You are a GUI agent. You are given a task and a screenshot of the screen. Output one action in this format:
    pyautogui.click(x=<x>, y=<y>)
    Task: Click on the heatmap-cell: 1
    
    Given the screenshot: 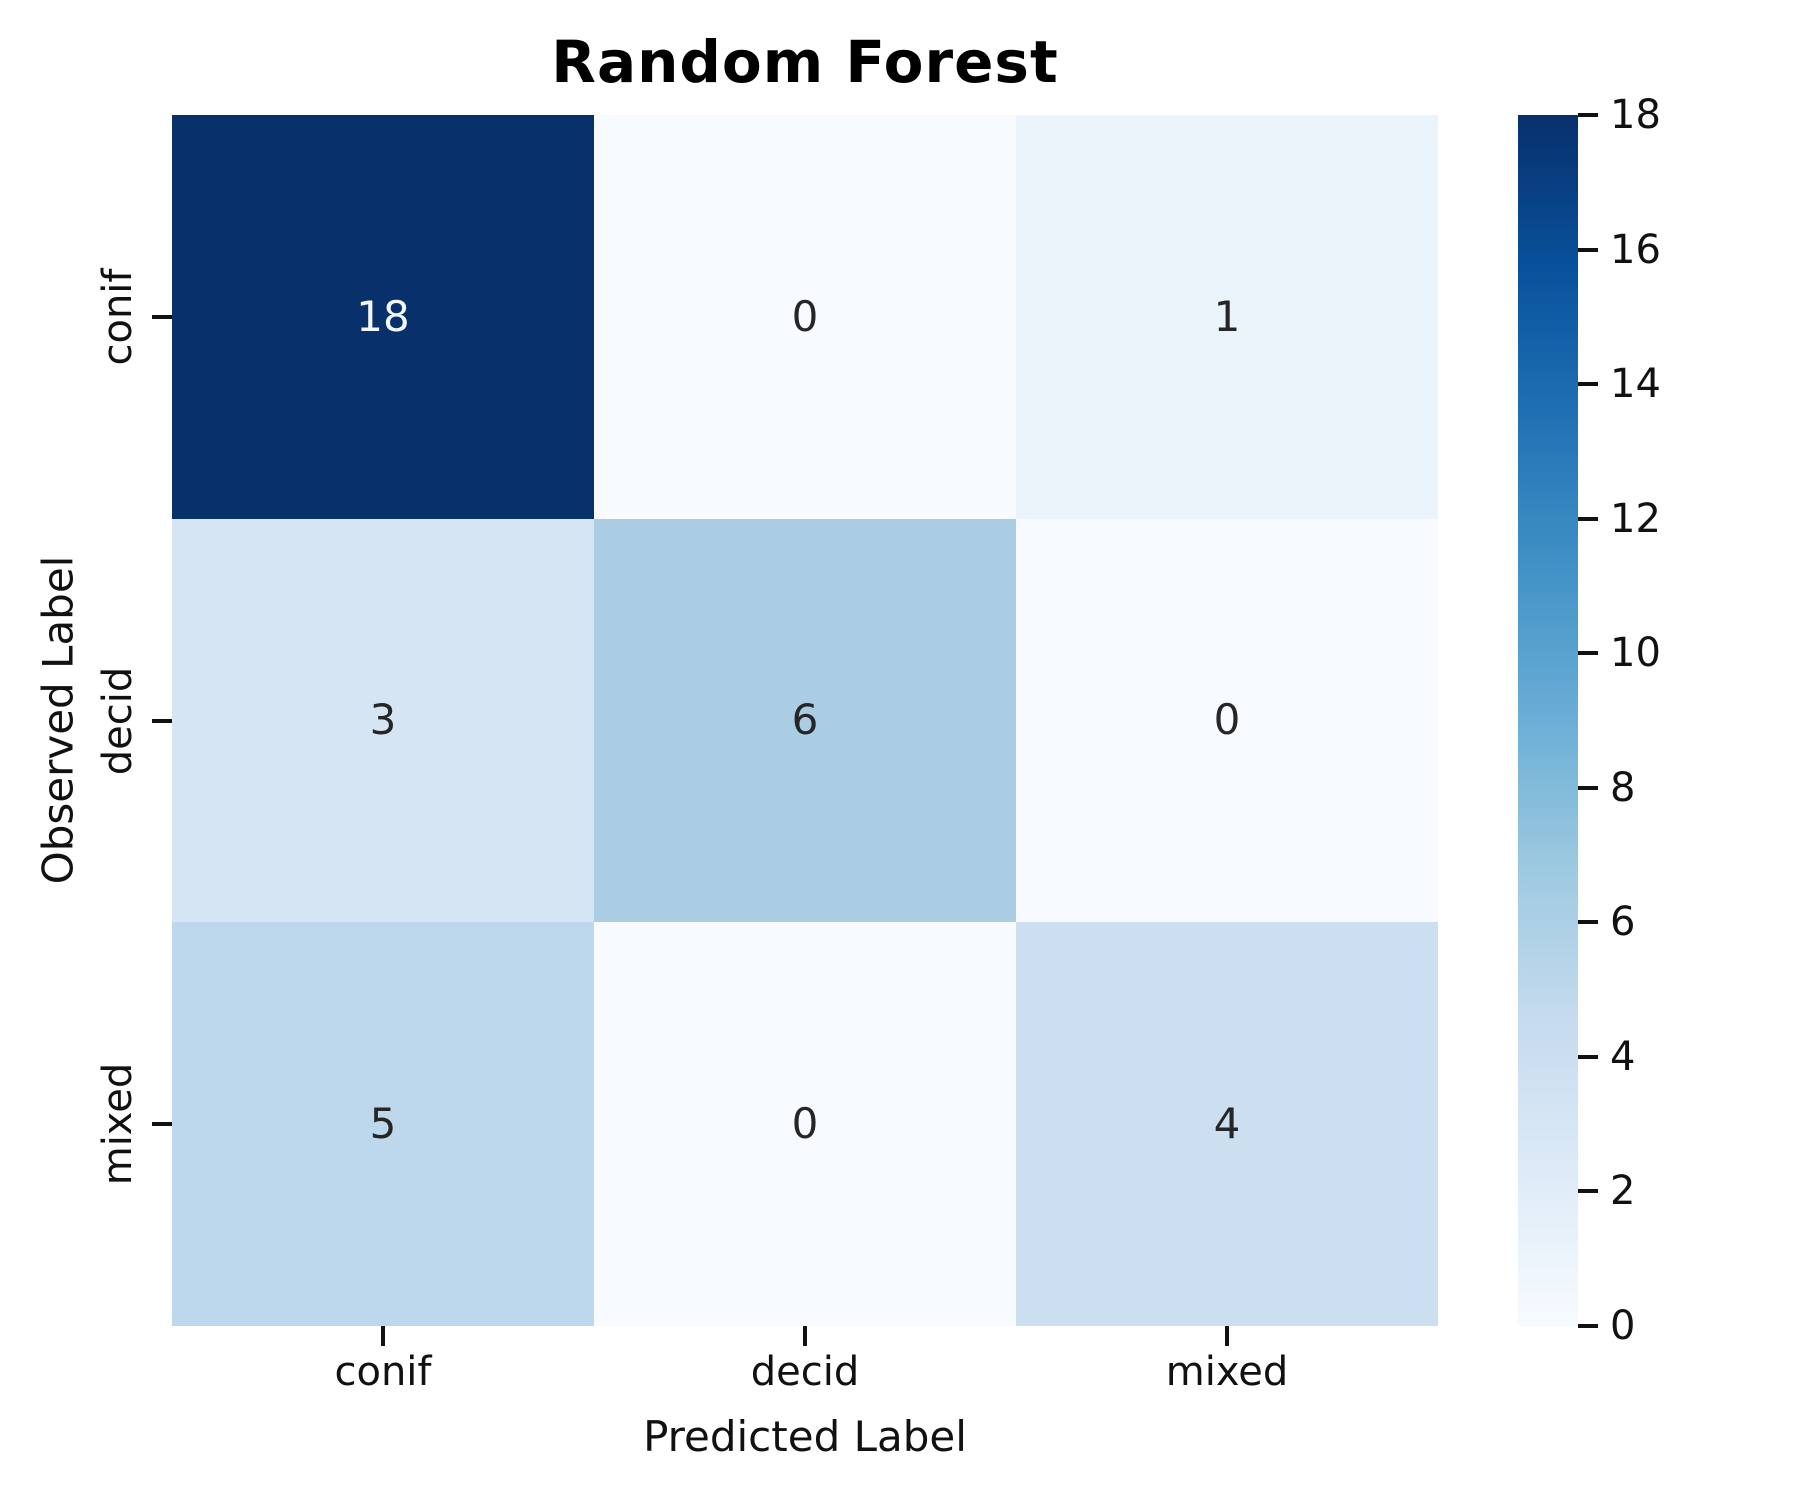 What is the action you would take?
    pyautogui.click(x=1227, y=317)
    